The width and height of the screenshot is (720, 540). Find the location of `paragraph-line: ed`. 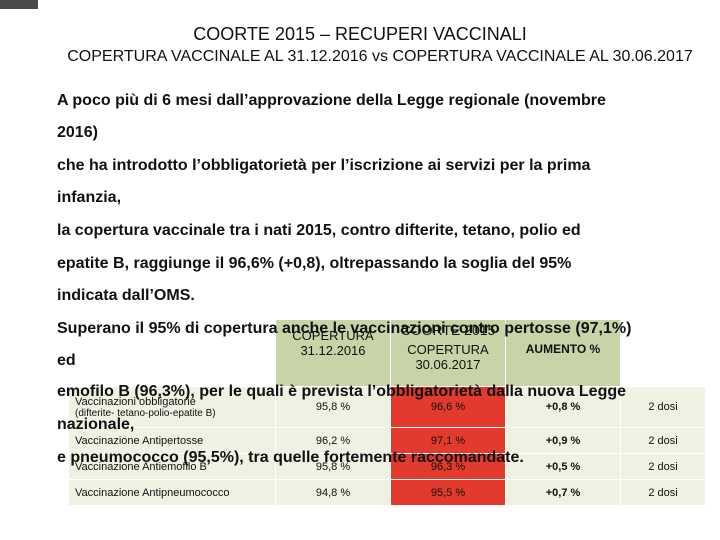

paragraph-line: ed is located at coordinates (66, 360).